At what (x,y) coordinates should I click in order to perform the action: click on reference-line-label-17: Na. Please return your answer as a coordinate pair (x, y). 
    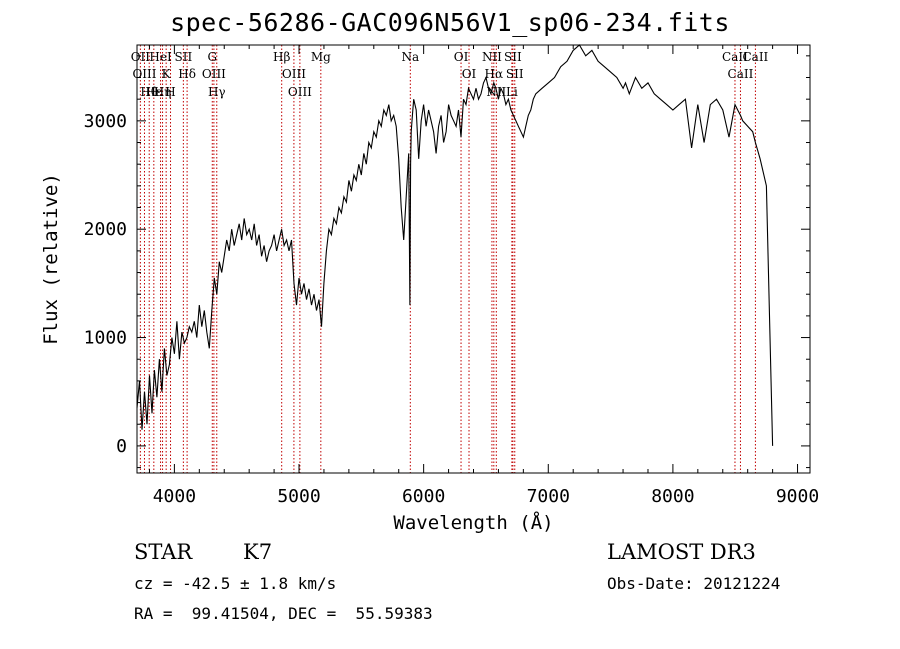
    Looking at the image, I should click on (410, 57).